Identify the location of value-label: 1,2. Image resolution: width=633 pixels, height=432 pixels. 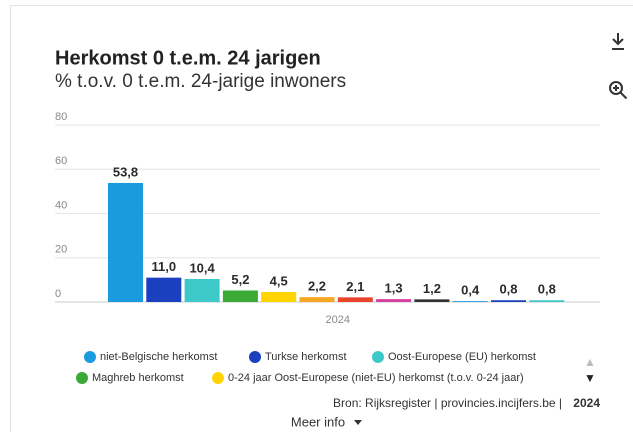
(432, 288).